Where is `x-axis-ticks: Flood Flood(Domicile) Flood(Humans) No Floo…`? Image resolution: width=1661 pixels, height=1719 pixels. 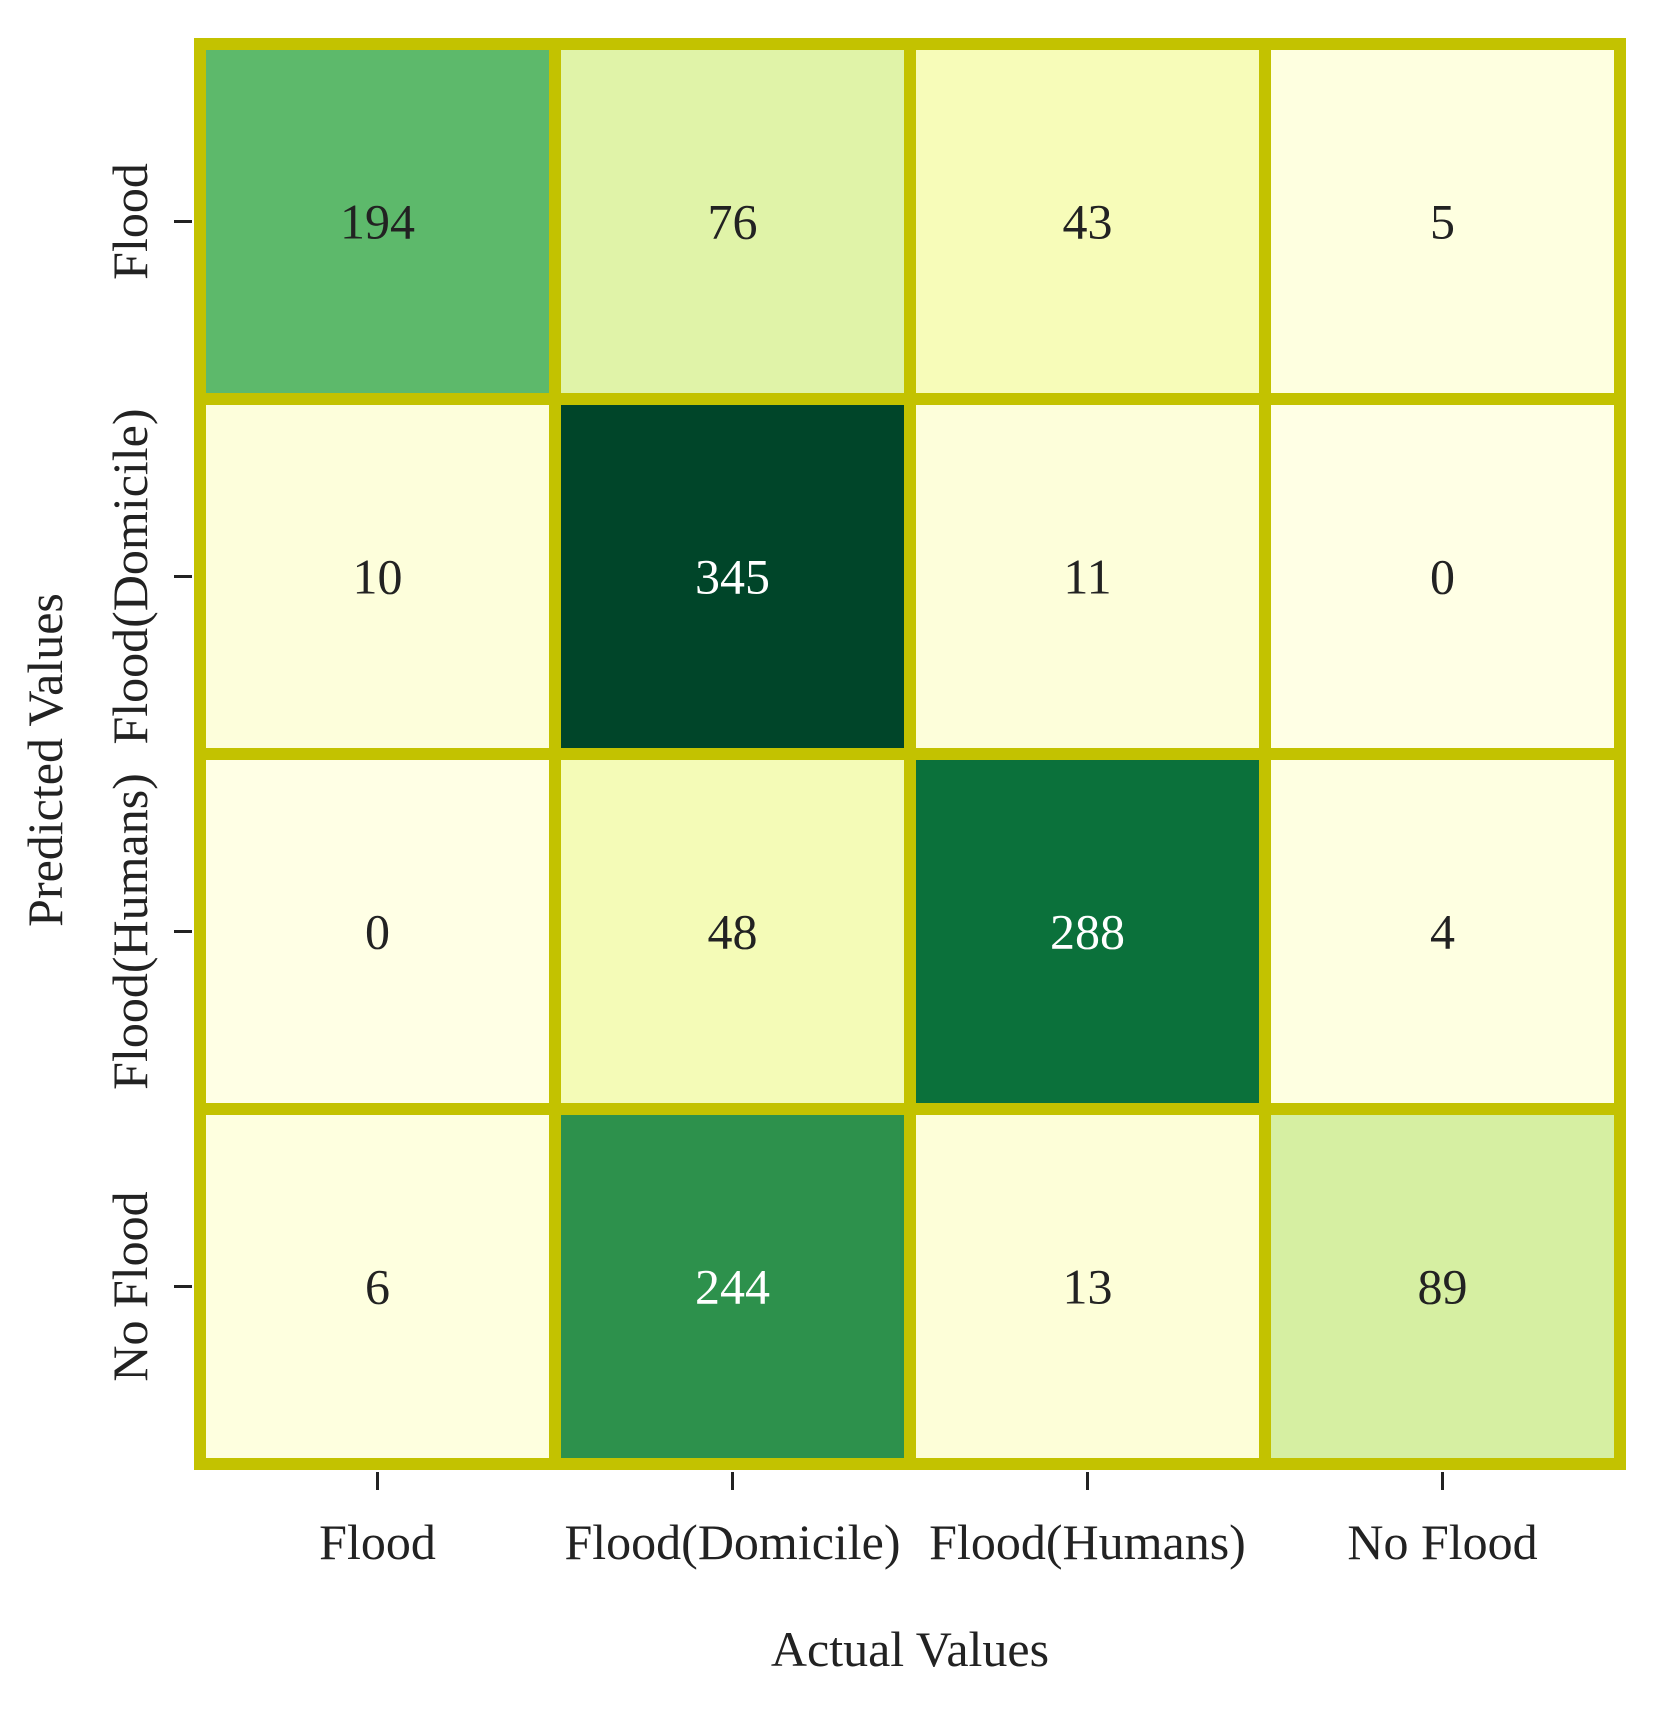
x-axis-ticks: Flood Flood(Domicile) Flood(Humans) No Floo… is located at coordinates (928, 1521).